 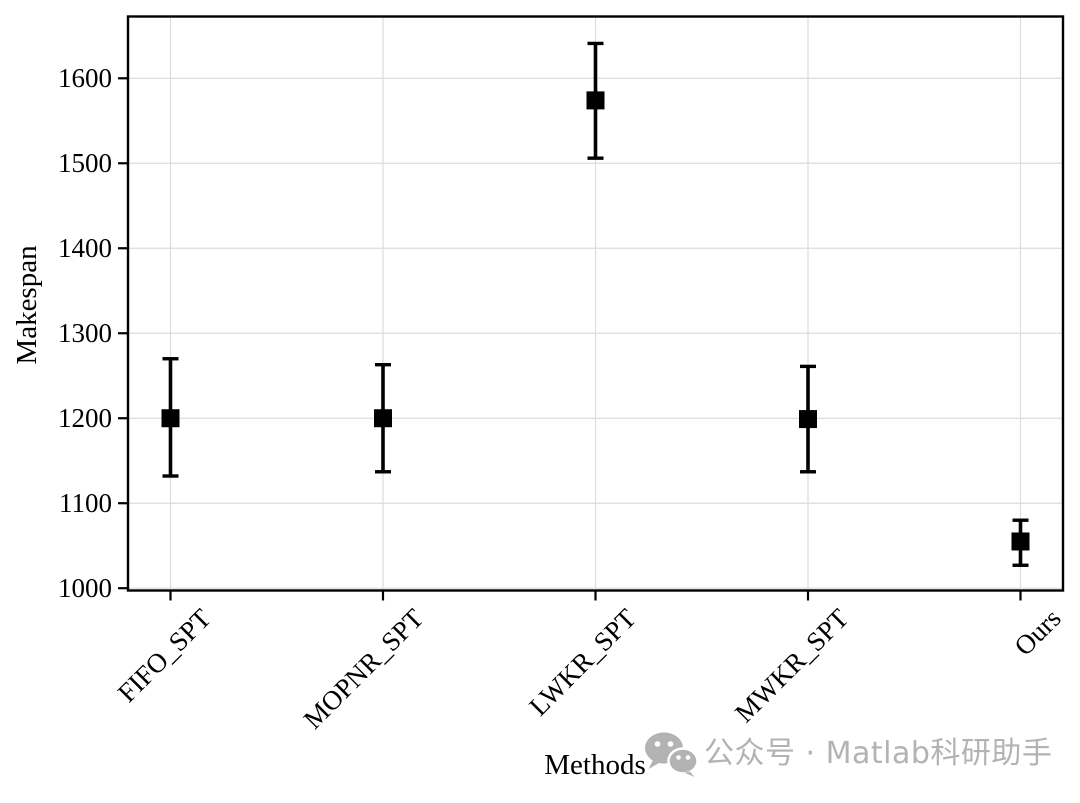 I want to click on watermark: 公众号 · Matlab科研助手, so click(x=848, y=754).